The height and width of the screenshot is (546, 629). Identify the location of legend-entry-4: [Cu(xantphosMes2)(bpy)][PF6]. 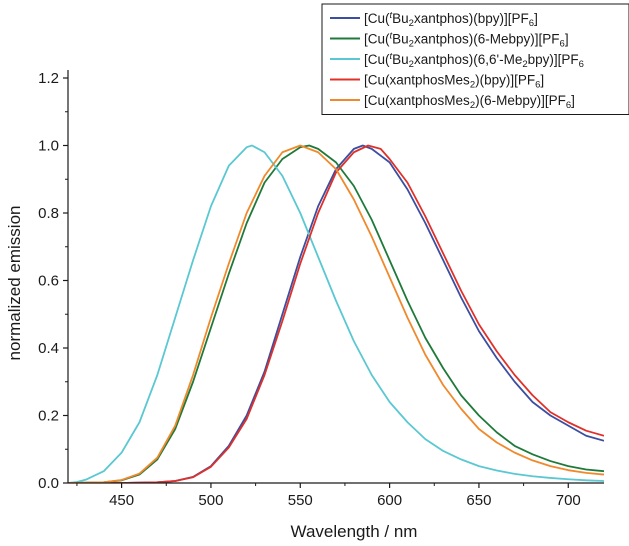
(454, 82).